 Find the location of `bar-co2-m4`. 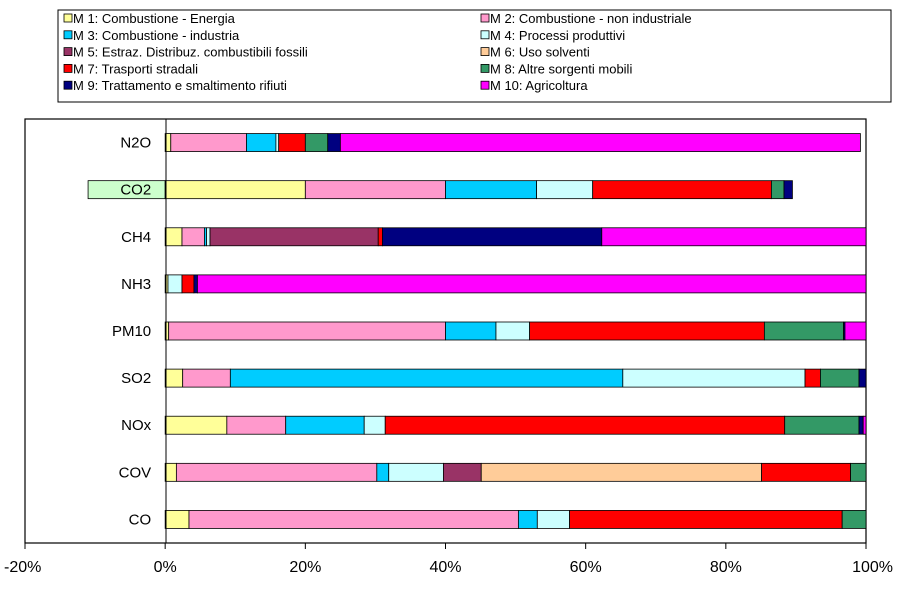

bar-co2-m4 is located at coordinates (565, 190).